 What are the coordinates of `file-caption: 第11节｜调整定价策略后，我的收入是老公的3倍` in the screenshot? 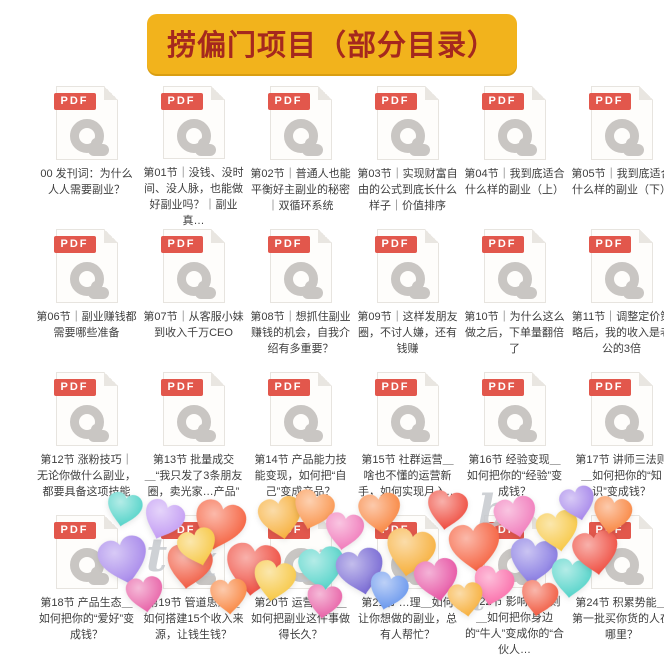 It's located at (617, 333).